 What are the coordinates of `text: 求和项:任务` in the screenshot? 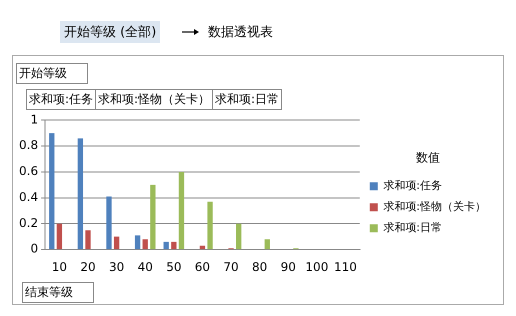 It's located at (61, 99).